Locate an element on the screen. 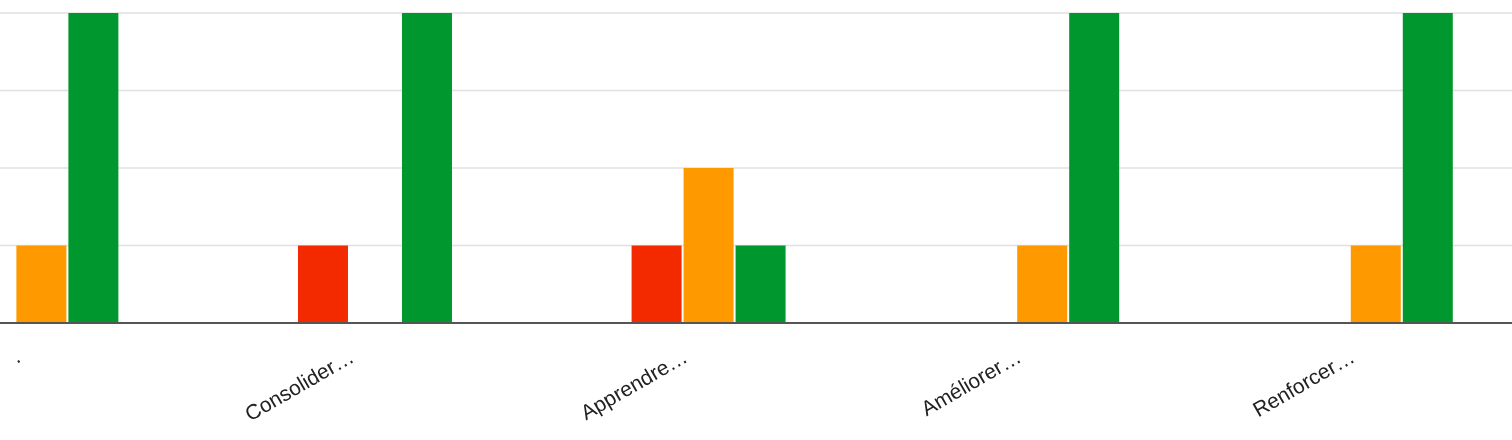 Image resolution: width=1512 pixels, height=440 pixels. x-tick-label: . is located at coordinates (15, 356).